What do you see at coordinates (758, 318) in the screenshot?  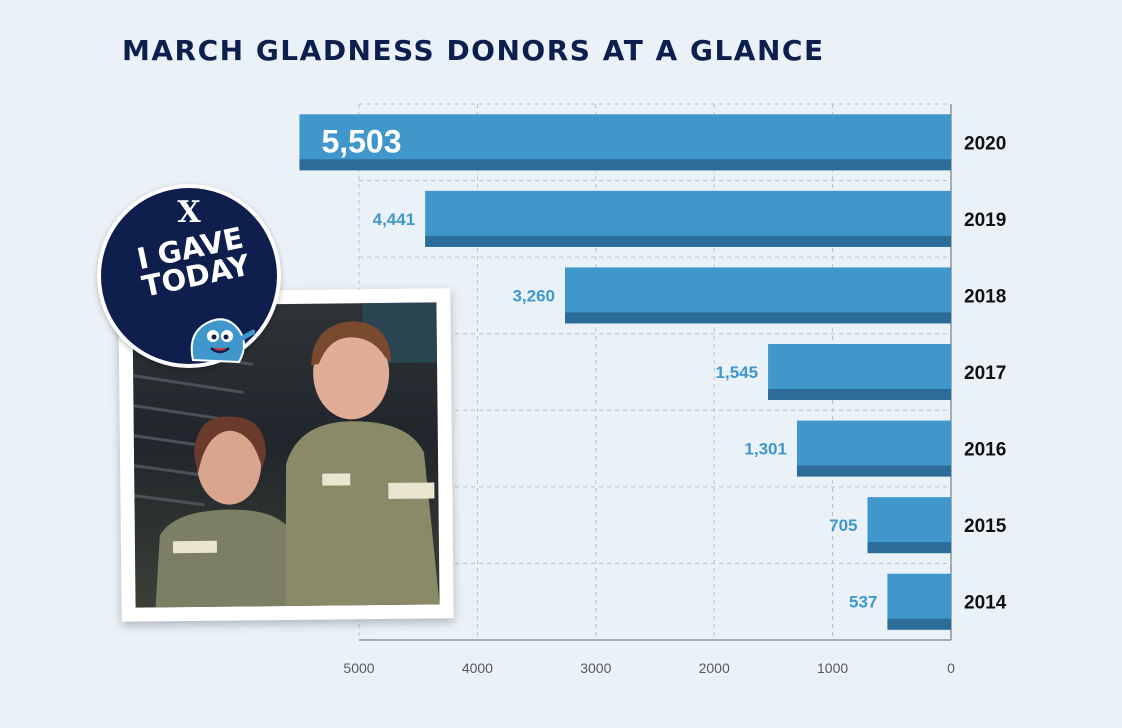 I see `bar-shadow-2018` at bounding box center [758, 318].